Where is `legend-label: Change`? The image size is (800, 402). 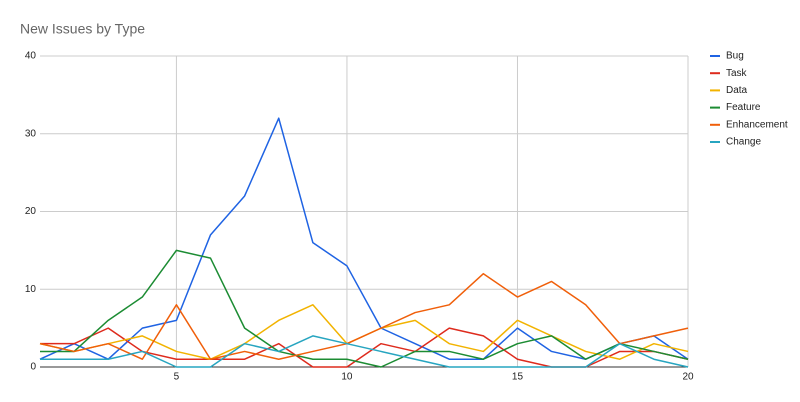
legend-label: Change is located at coordinates (743, 142).